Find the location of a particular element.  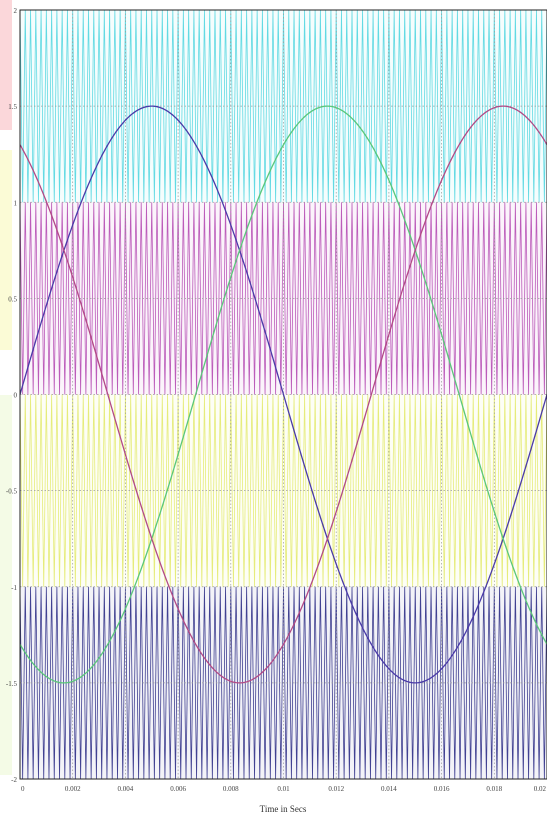

x-tick-label: 0.008 is located at coordinates (231, 789).